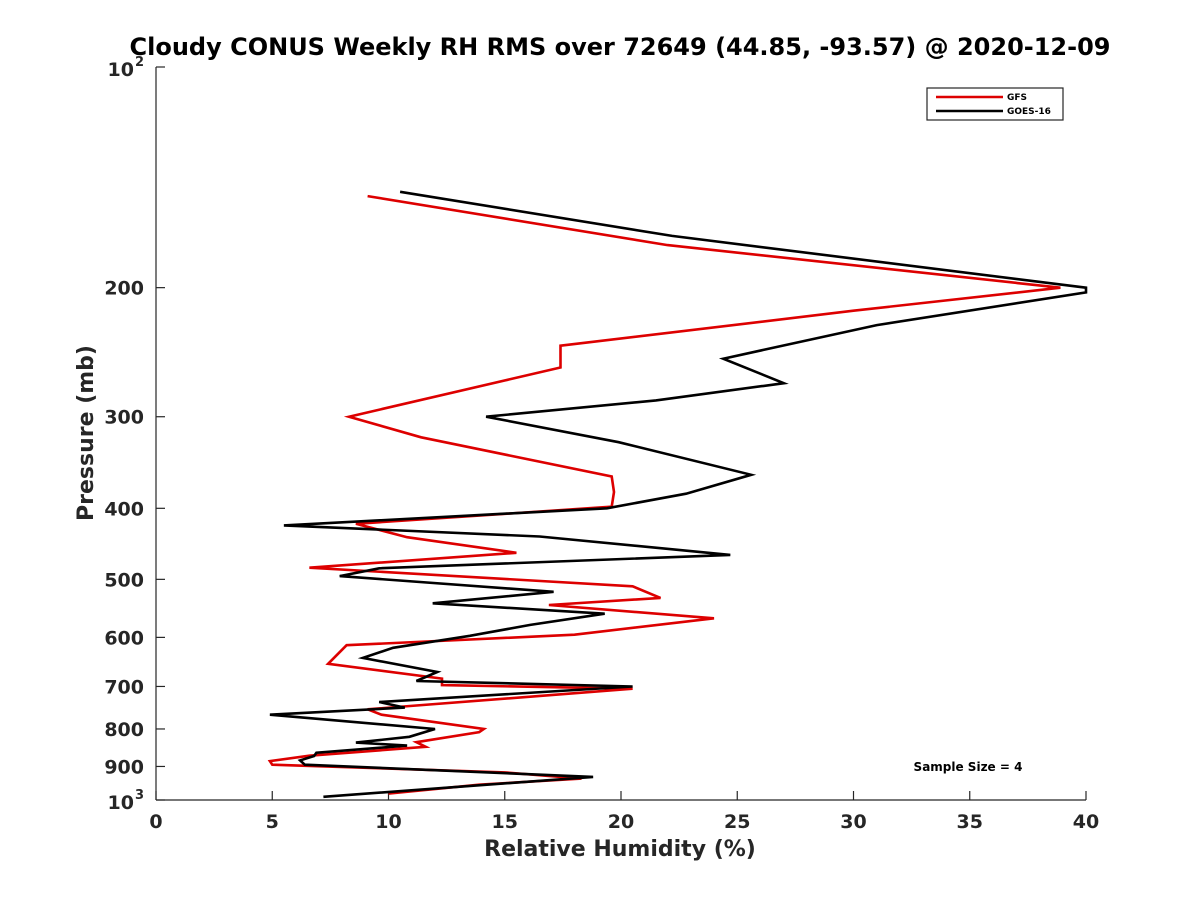  I want to click on x-tick-label: 30, so click(853, 822).